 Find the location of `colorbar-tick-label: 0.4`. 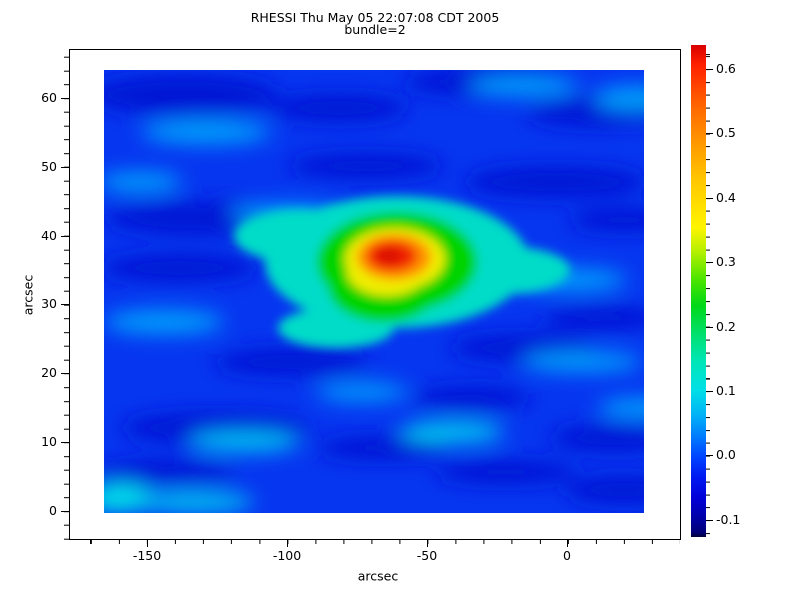

colorbar-tick-label: 0.4 is located at coordinates (726, 197).